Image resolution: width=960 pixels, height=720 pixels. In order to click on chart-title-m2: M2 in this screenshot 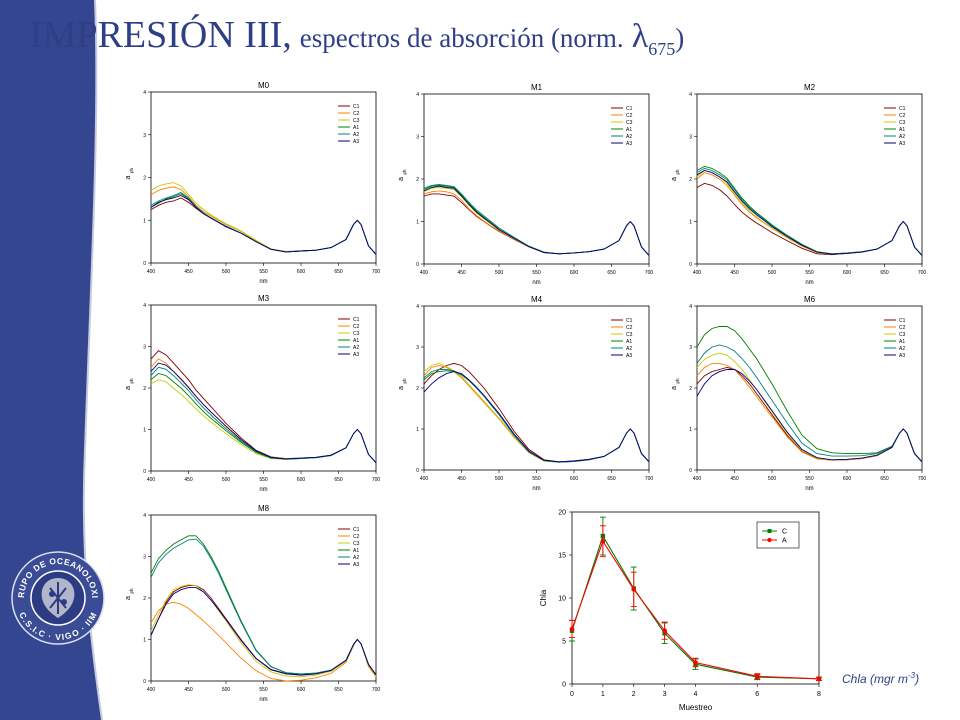, I will do `click(810, 87)`.